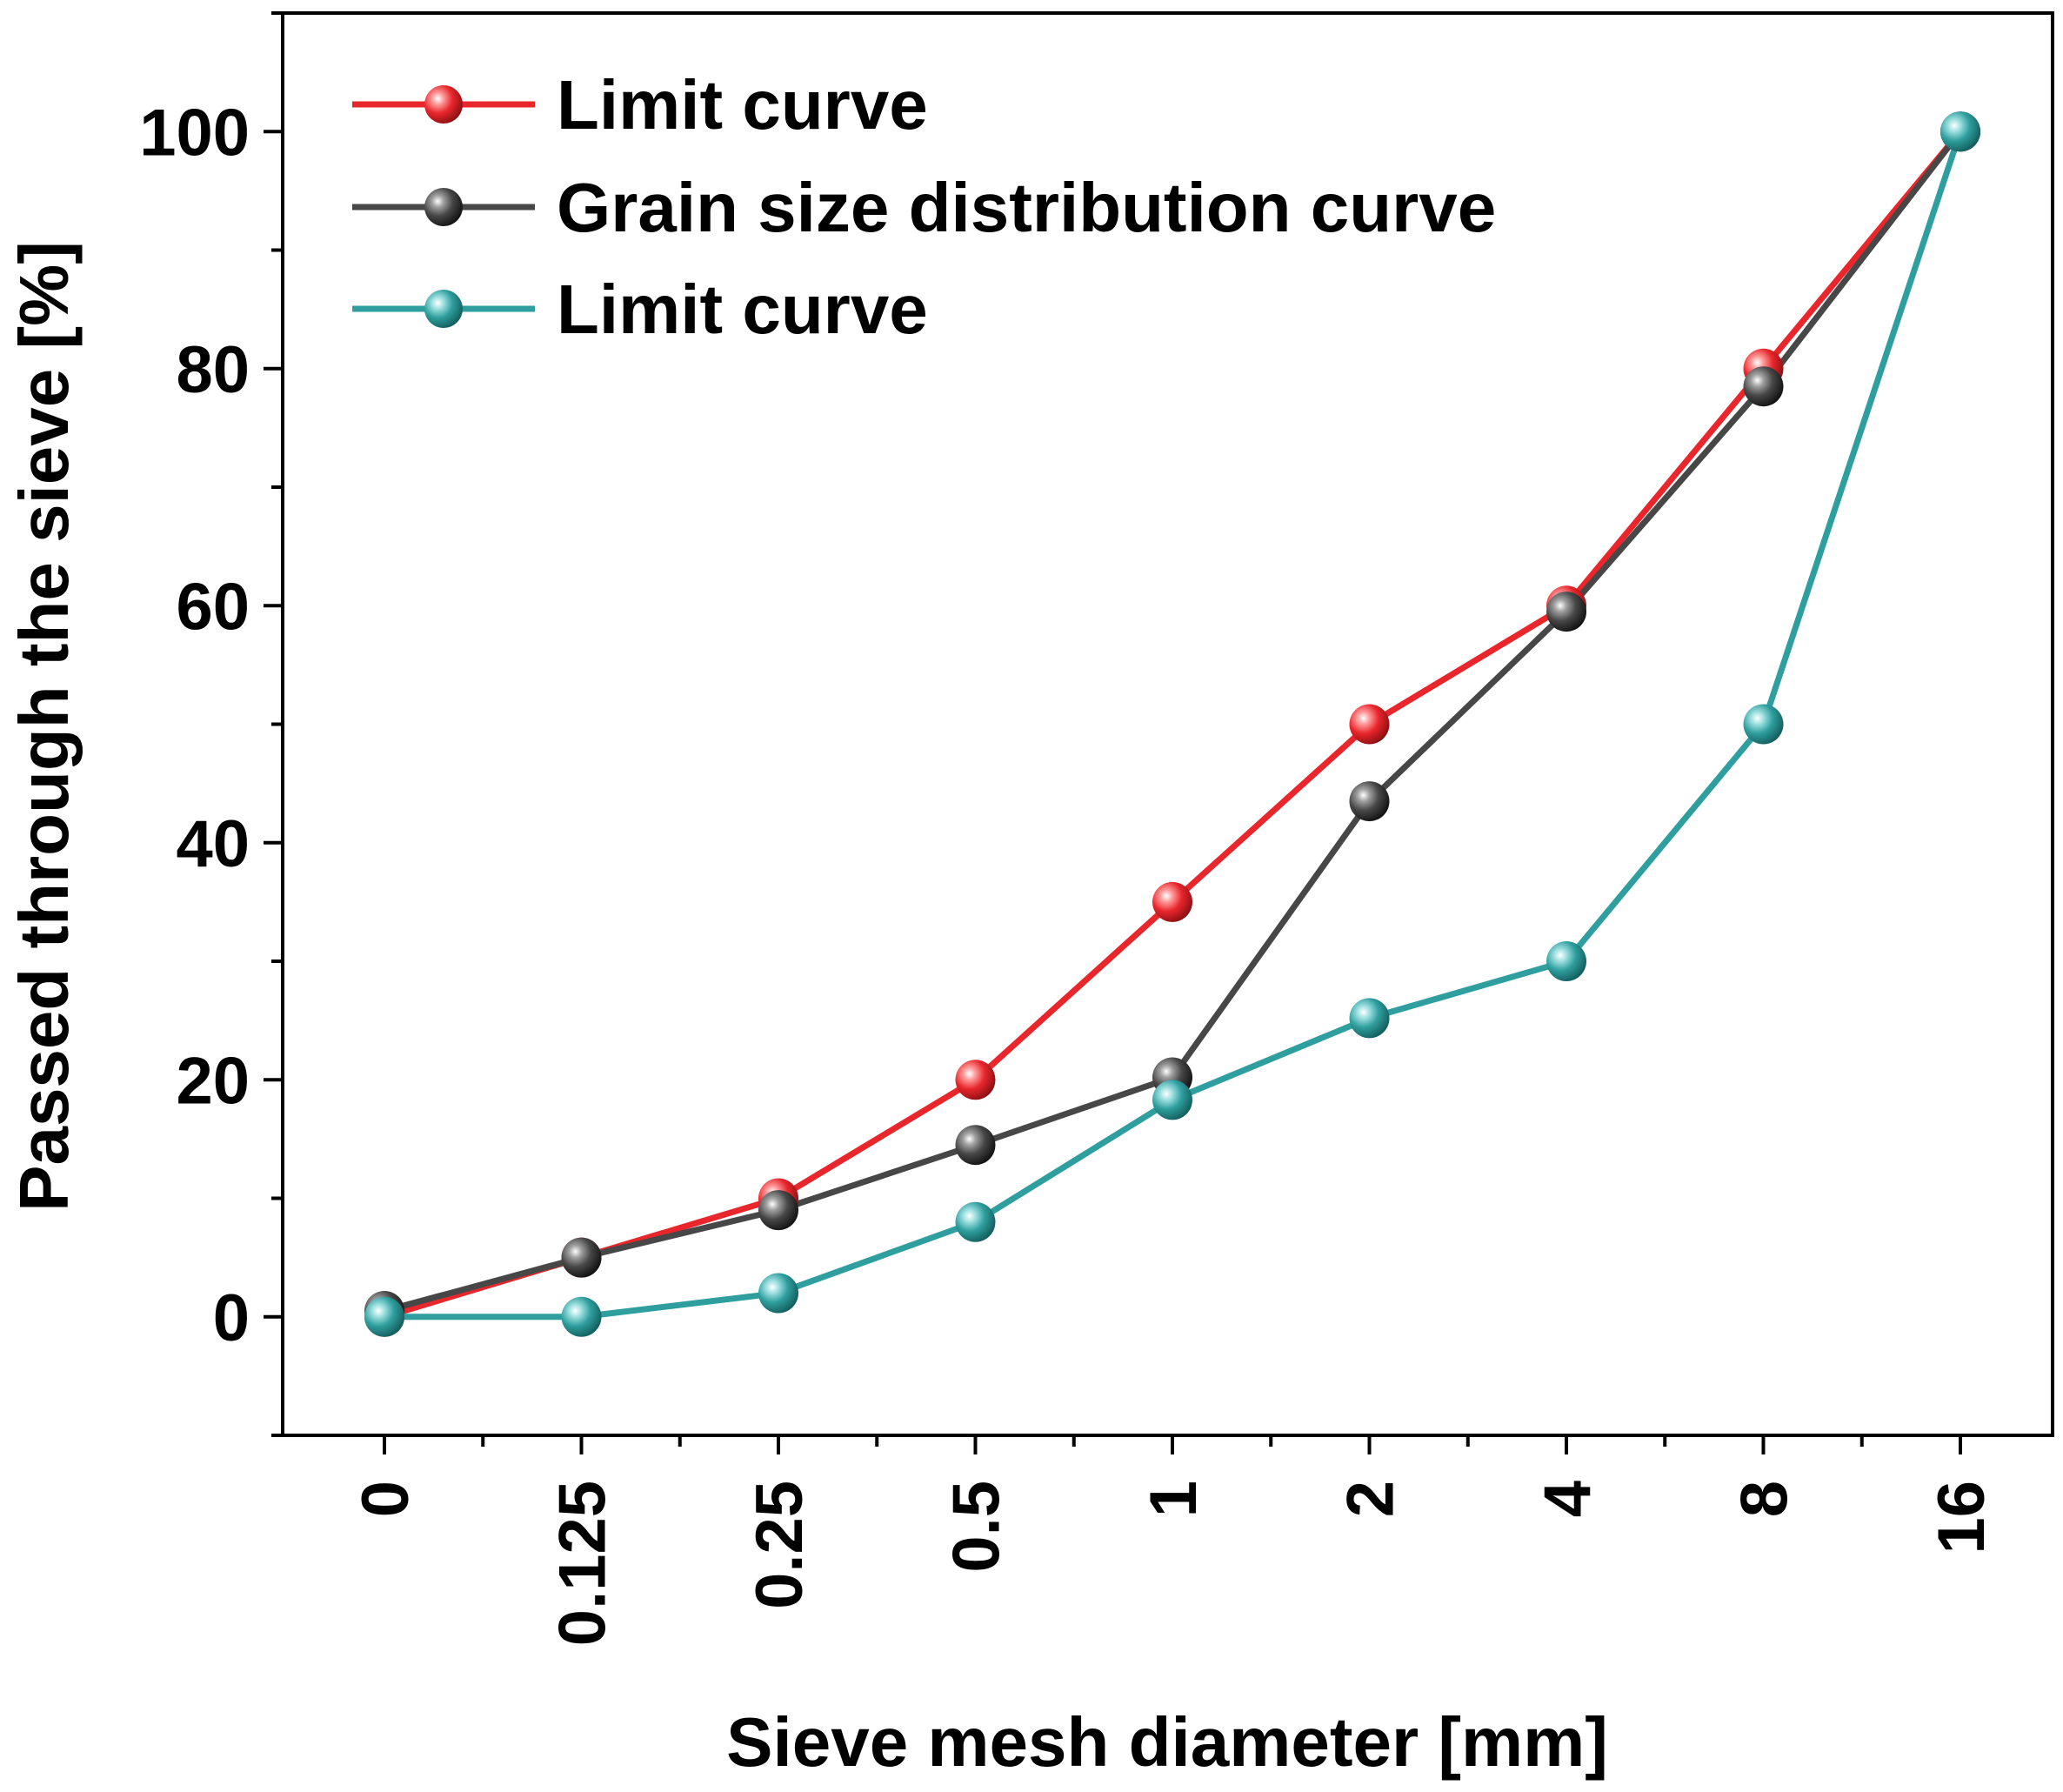  What do you see at coordinates (443, 104) in the screenshot?
I see `legend-marker-red` at bounding box center [443, 104].